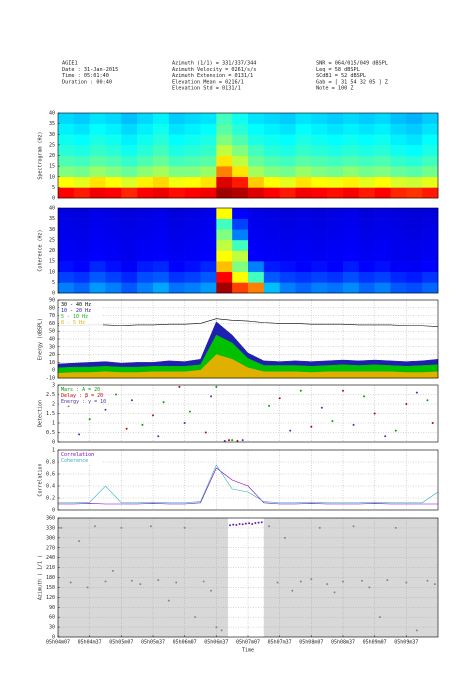 This screenshot has width=476, height=700. What do you see at coordinates (50, 395) in the screenshot?
I see `y-tick-label: 2.5` at bounding box center [50, 395].